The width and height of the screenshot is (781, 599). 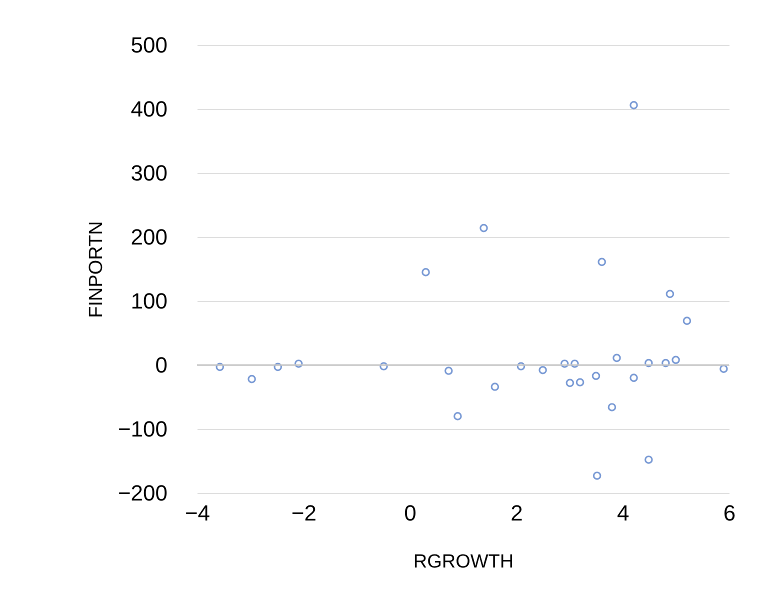 What do you see at coordinates (149, 301) in the screenshot?
I see `y-tick-label: 100` at bounding box center [149, 301].